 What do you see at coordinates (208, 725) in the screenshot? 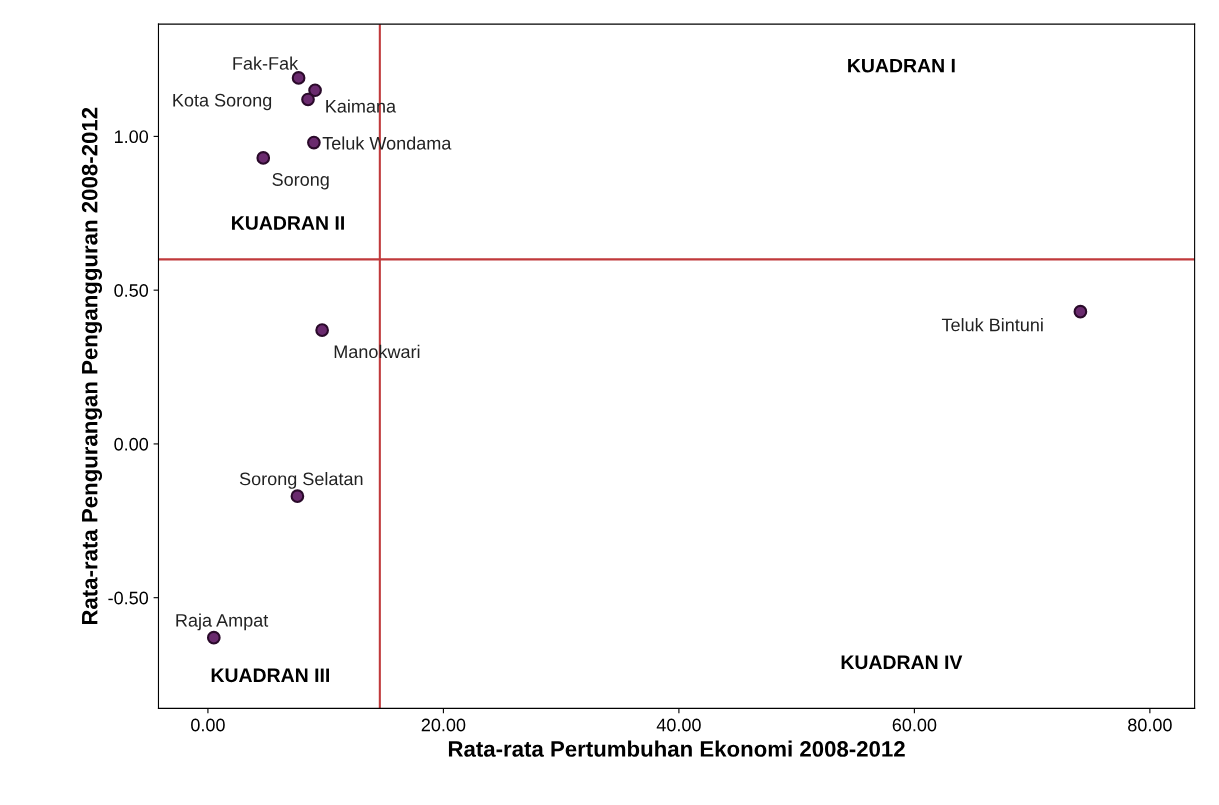
I see `x-tick-label: 0.00` at bounding box center [208, 725].